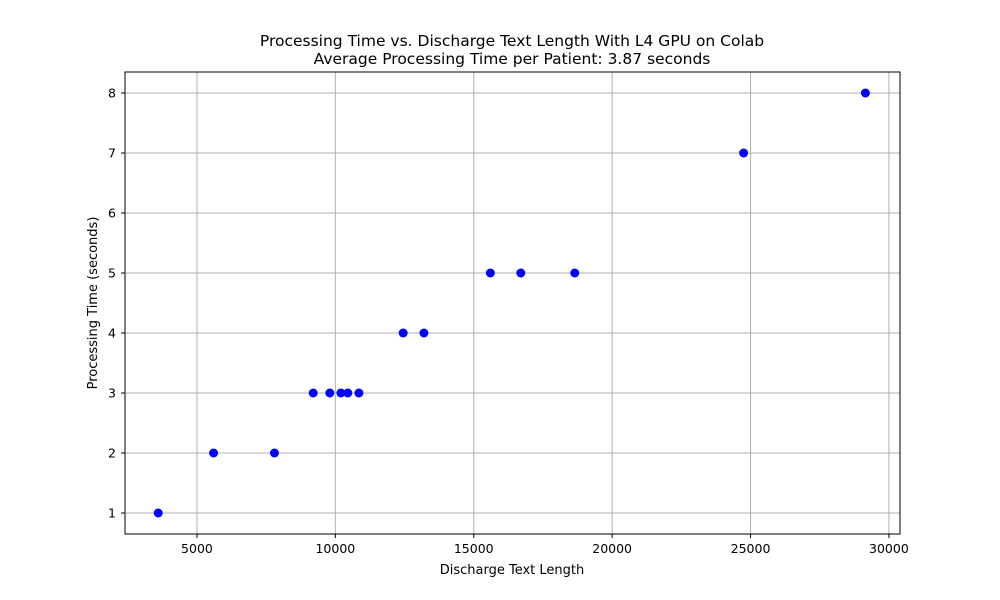  I want to click on y-tick-label: 4, so click(112, 333).